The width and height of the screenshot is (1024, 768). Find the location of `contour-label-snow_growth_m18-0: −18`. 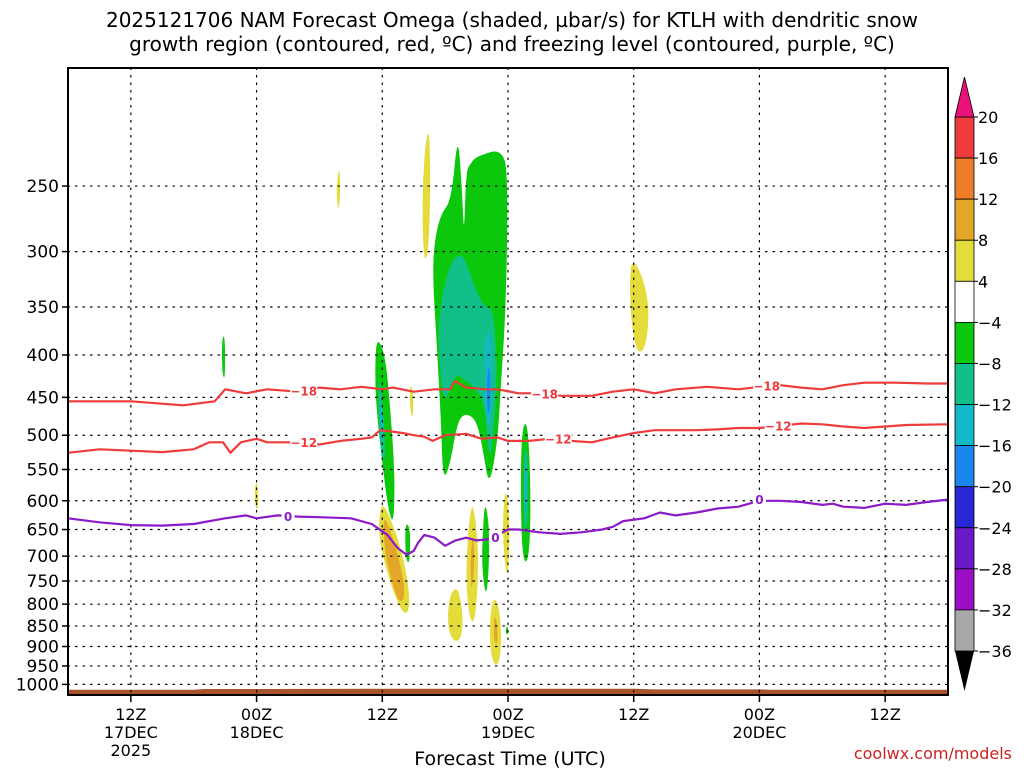

contour-label-snow_growth_m18-0: −18 is located at coordinates (303, 391).